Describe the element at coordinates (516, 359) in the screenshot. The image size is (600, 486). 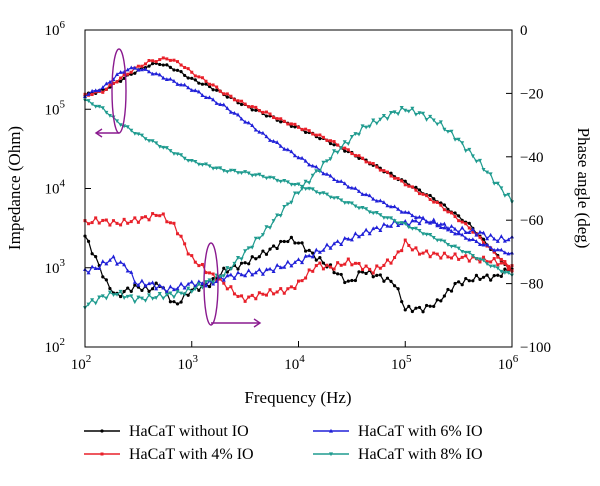
I see `x-tick-label-exponent: 6` at that location.